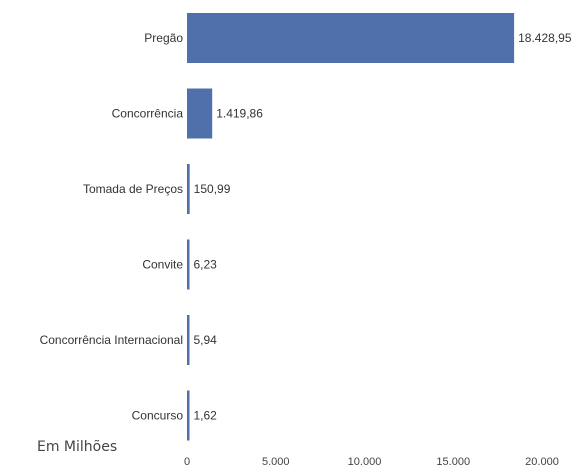 The width and height of the screenshot is (583, 468). I want to click on category-label: Concurso, so click(158, 416).